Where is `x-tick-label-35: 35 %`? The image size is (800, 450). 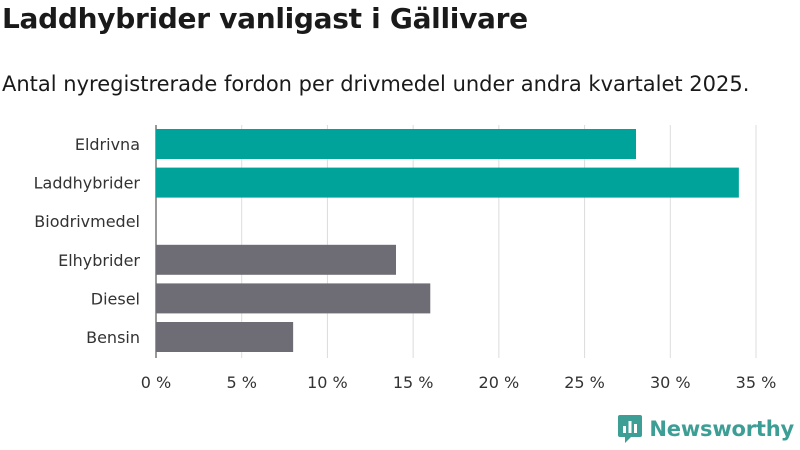
x-tick-label-35: 35 % is located at coordinates (756, 382).